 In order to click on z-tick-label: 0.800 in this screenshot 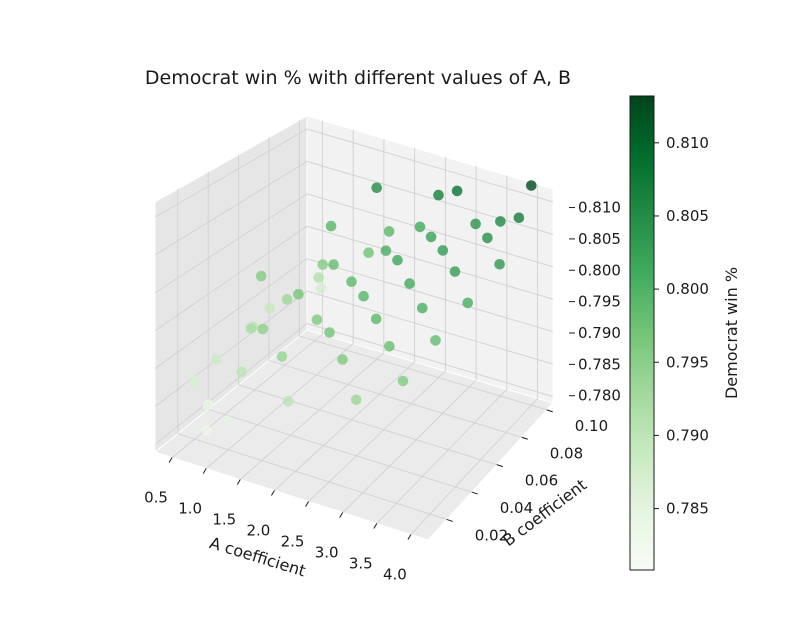, I will do `click(599, 270)`.